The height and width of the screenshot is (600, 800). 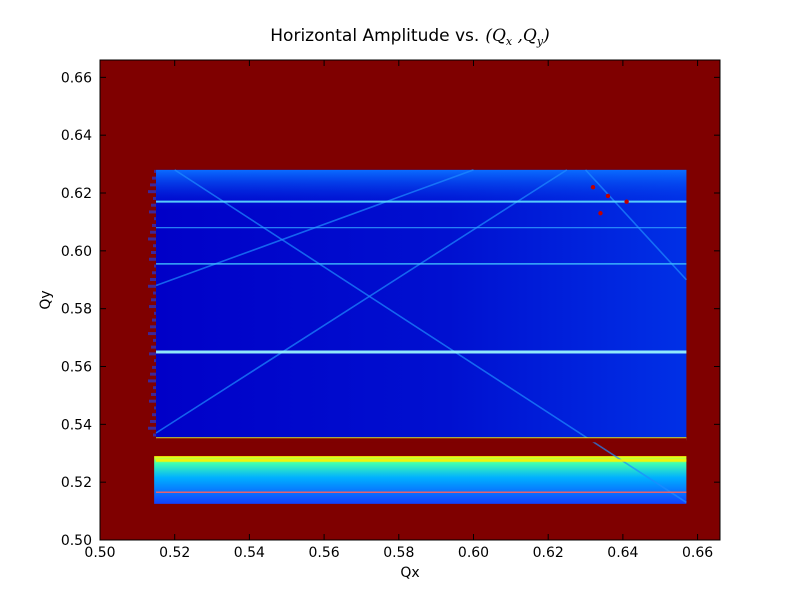 What do you see at coordinates (409, 573) in the screenshot?
I see `x-axis-label: Qx` at bounding box center [409, 573].